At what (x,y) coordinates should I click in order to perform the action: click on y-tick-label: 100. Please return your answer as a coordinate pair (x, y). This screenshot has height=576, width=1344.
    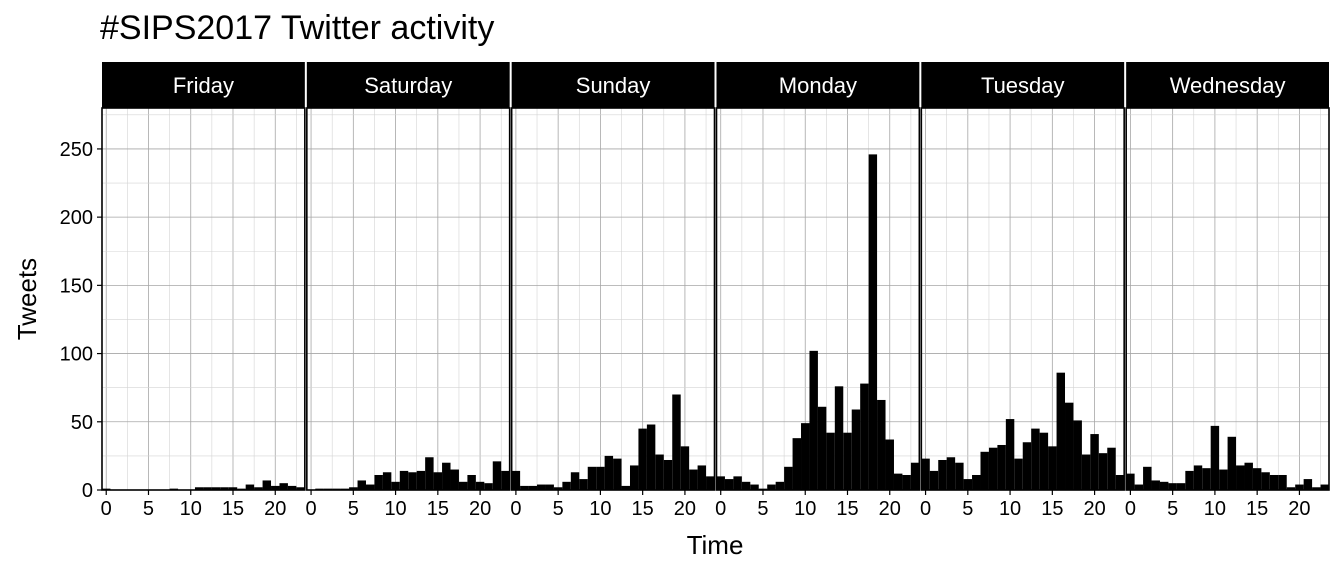
    Looking at the image, I should click on (76, 355).